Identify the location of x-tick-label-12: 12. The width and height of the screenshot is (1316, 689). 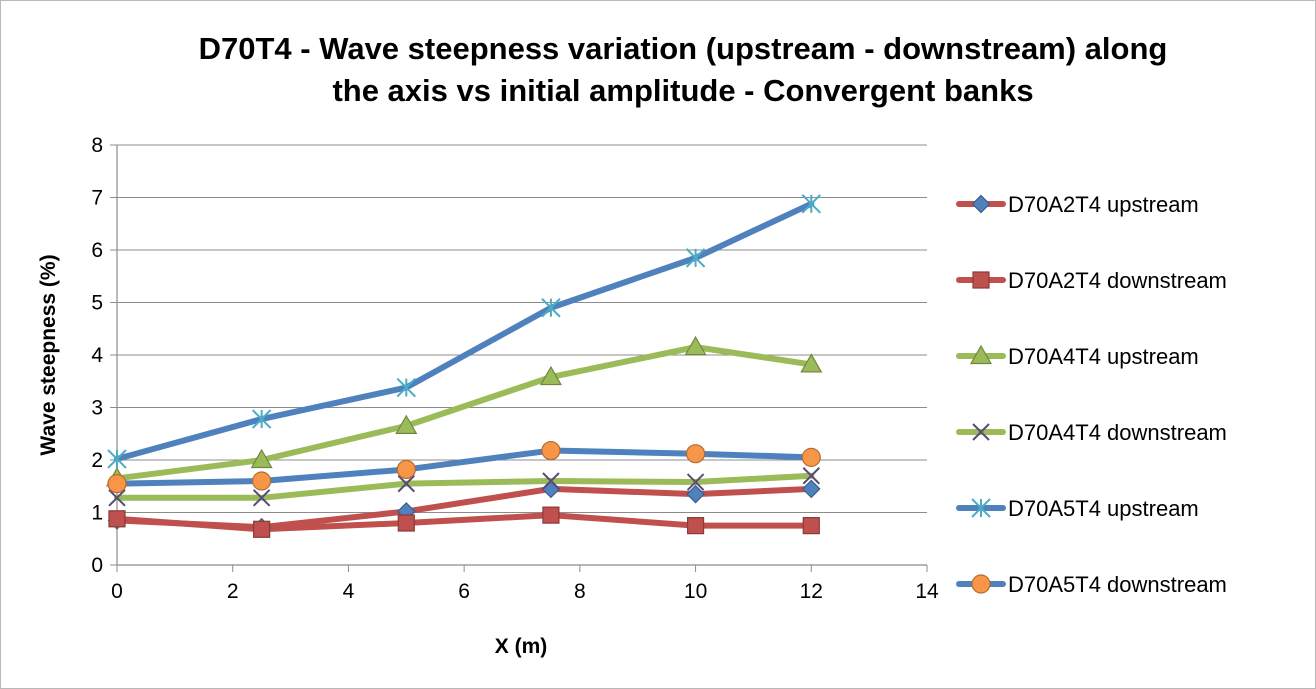
(811, 591).